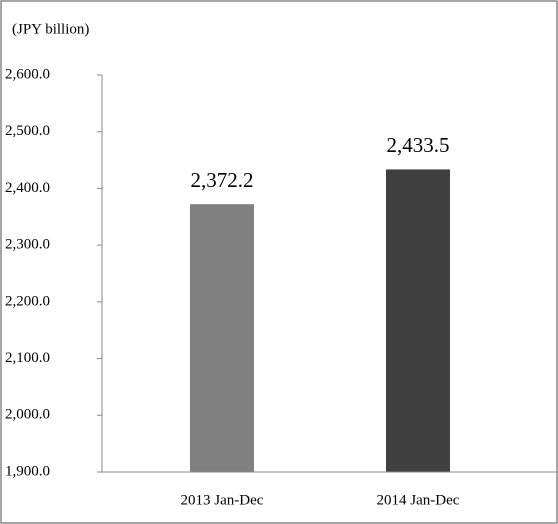  Describe the element at coordinates (50, 29) in the screenshot. I see `unit-label: (JPY billion)` at that location.